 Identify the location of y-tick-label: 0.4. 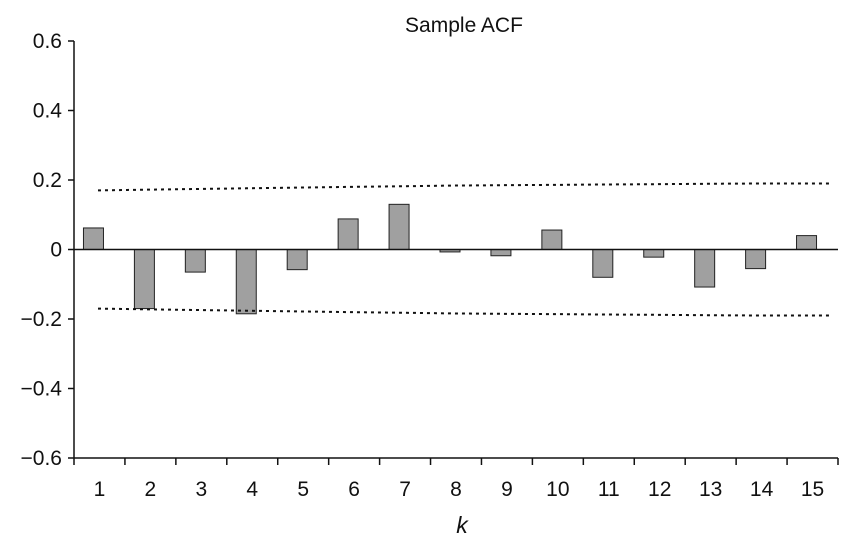
(48, 111).